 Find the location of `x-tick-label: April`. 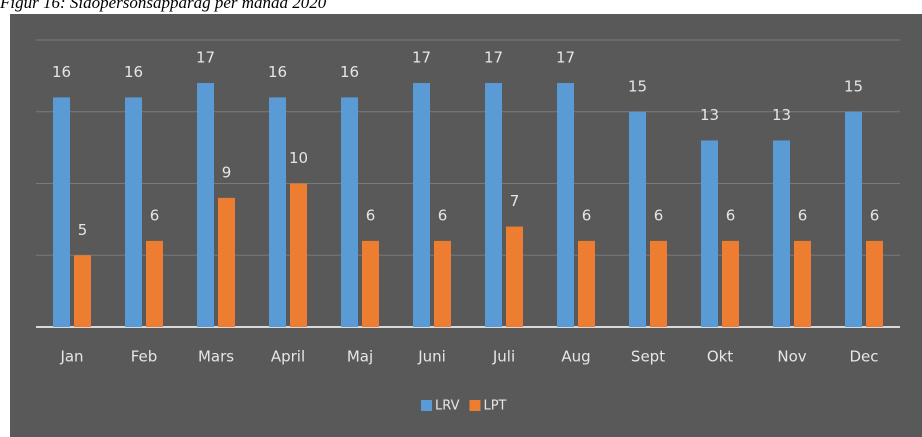

x-tick-label: April is located at coordinates (288, 357).